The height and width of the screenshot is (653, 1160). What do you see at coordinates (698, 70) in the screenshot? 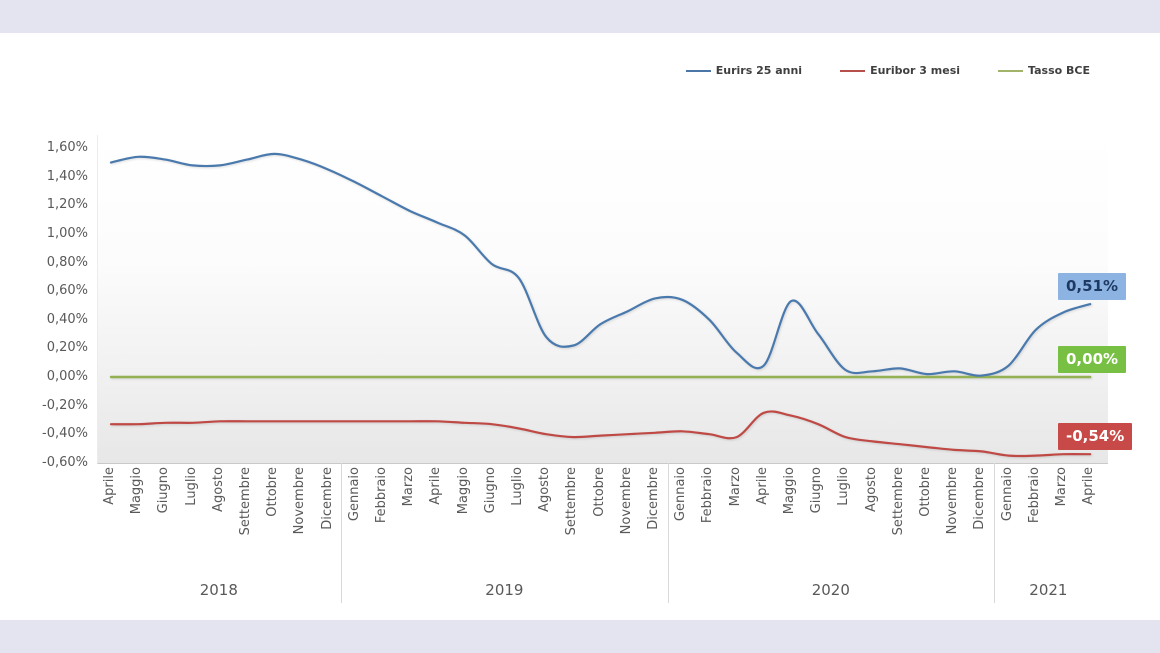
I see `eurirs-line-swatch-icon` at bounding box center [698, 70].